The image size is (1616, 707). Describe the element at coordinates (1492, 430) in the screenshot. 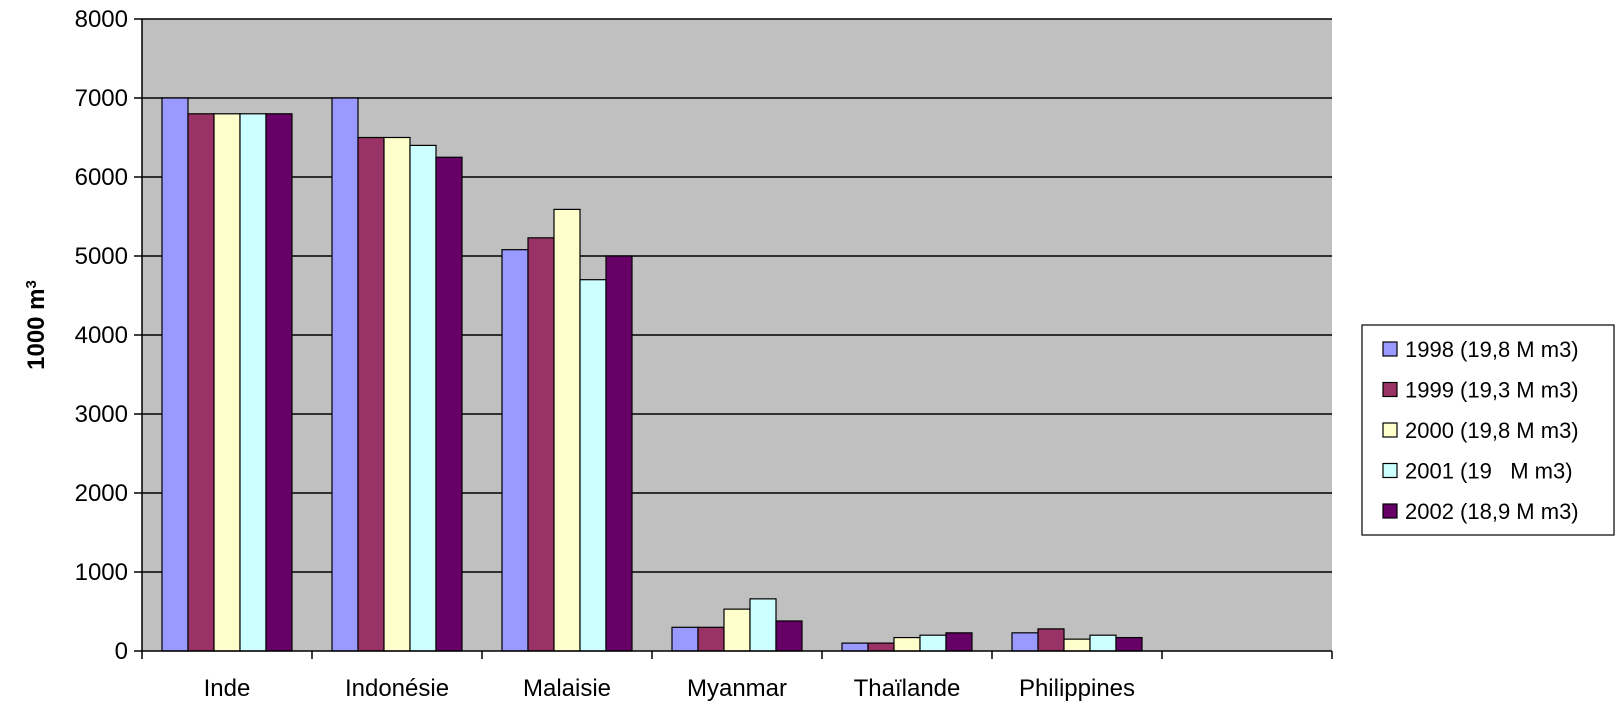

I see `legend-label: 2000 (19,8 M m3)` at that location.